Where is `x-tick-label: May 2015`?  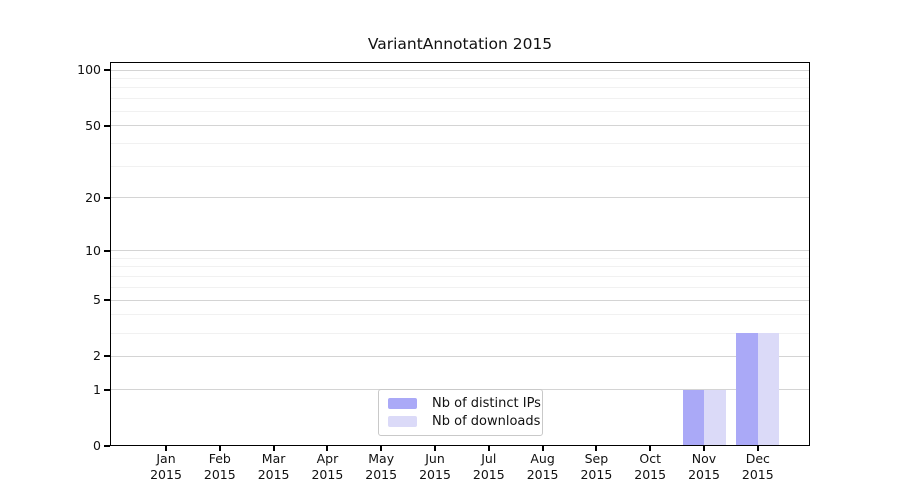
x-tick-label: May 2015 is located at coordinates (381, 467).